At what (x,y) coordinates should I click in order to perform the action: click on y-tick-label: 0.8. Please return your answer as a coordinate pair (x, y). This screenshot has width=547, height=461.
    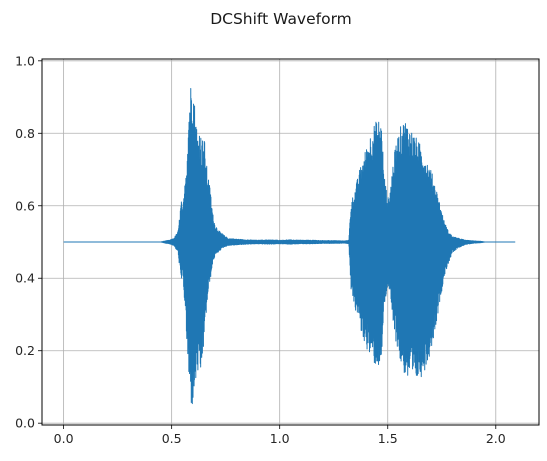
    Looking at the image, I should click on (25, 133).